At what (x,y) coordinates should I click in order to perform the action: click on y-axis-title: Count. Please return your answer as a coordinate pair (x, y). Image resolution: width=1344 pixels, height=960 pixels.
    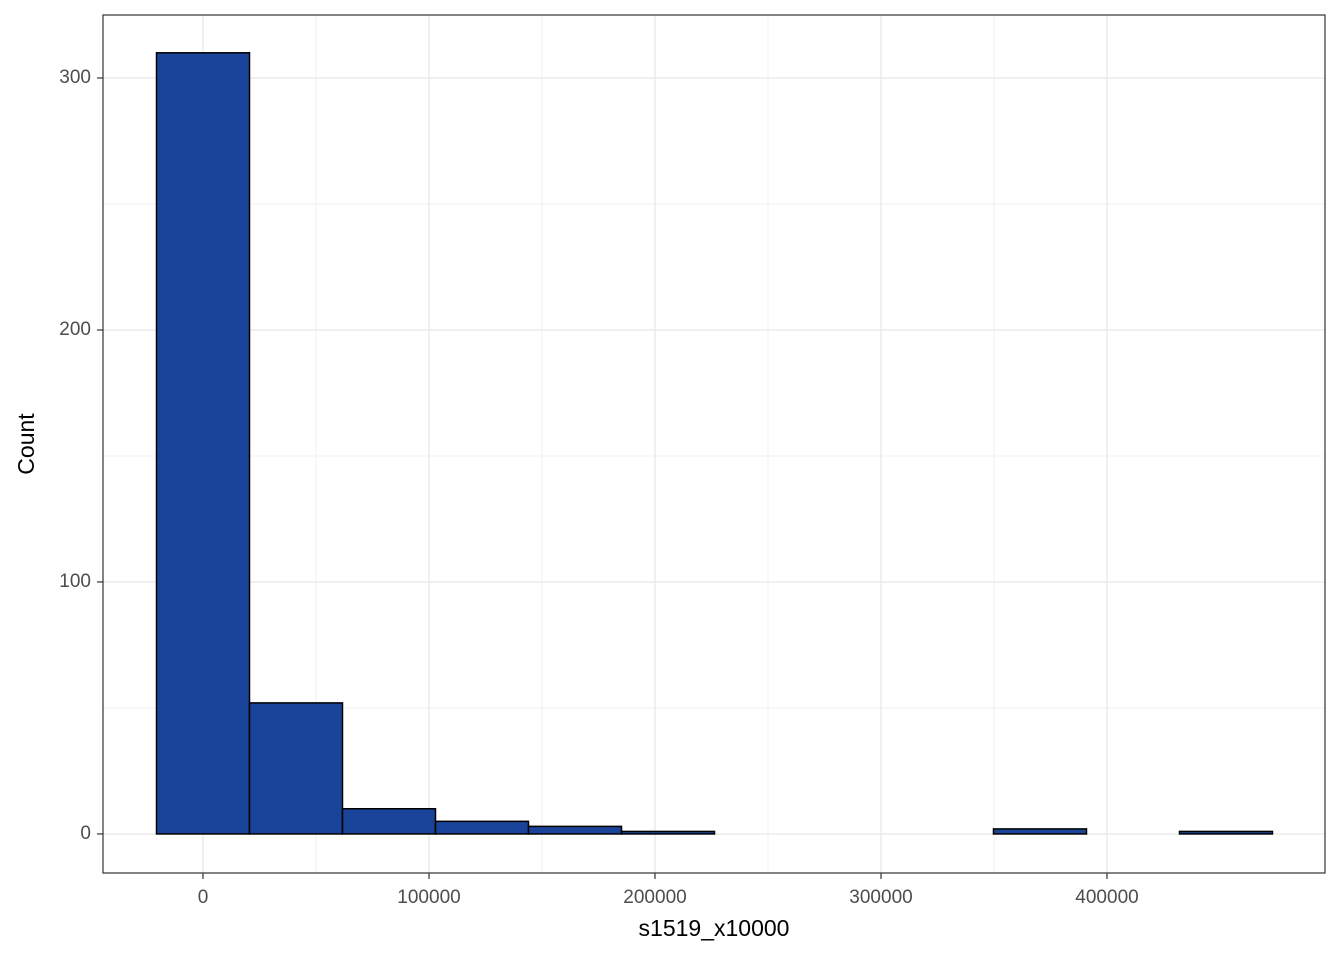
    Looking at the image, I should click on (26, 444).